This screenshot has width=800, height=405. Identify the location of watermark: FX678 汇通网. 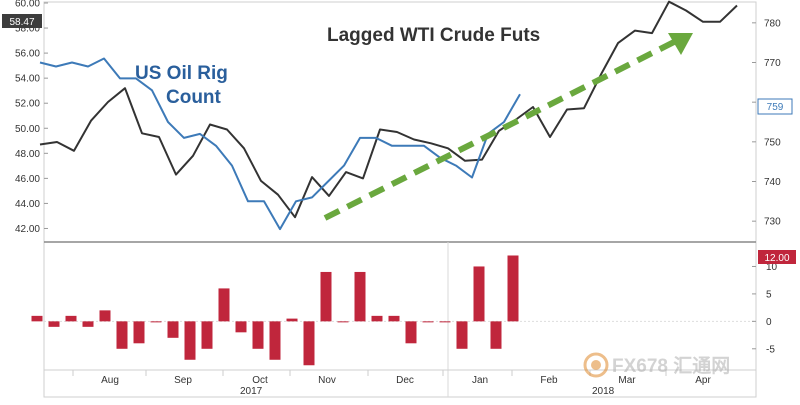
(656, 365).